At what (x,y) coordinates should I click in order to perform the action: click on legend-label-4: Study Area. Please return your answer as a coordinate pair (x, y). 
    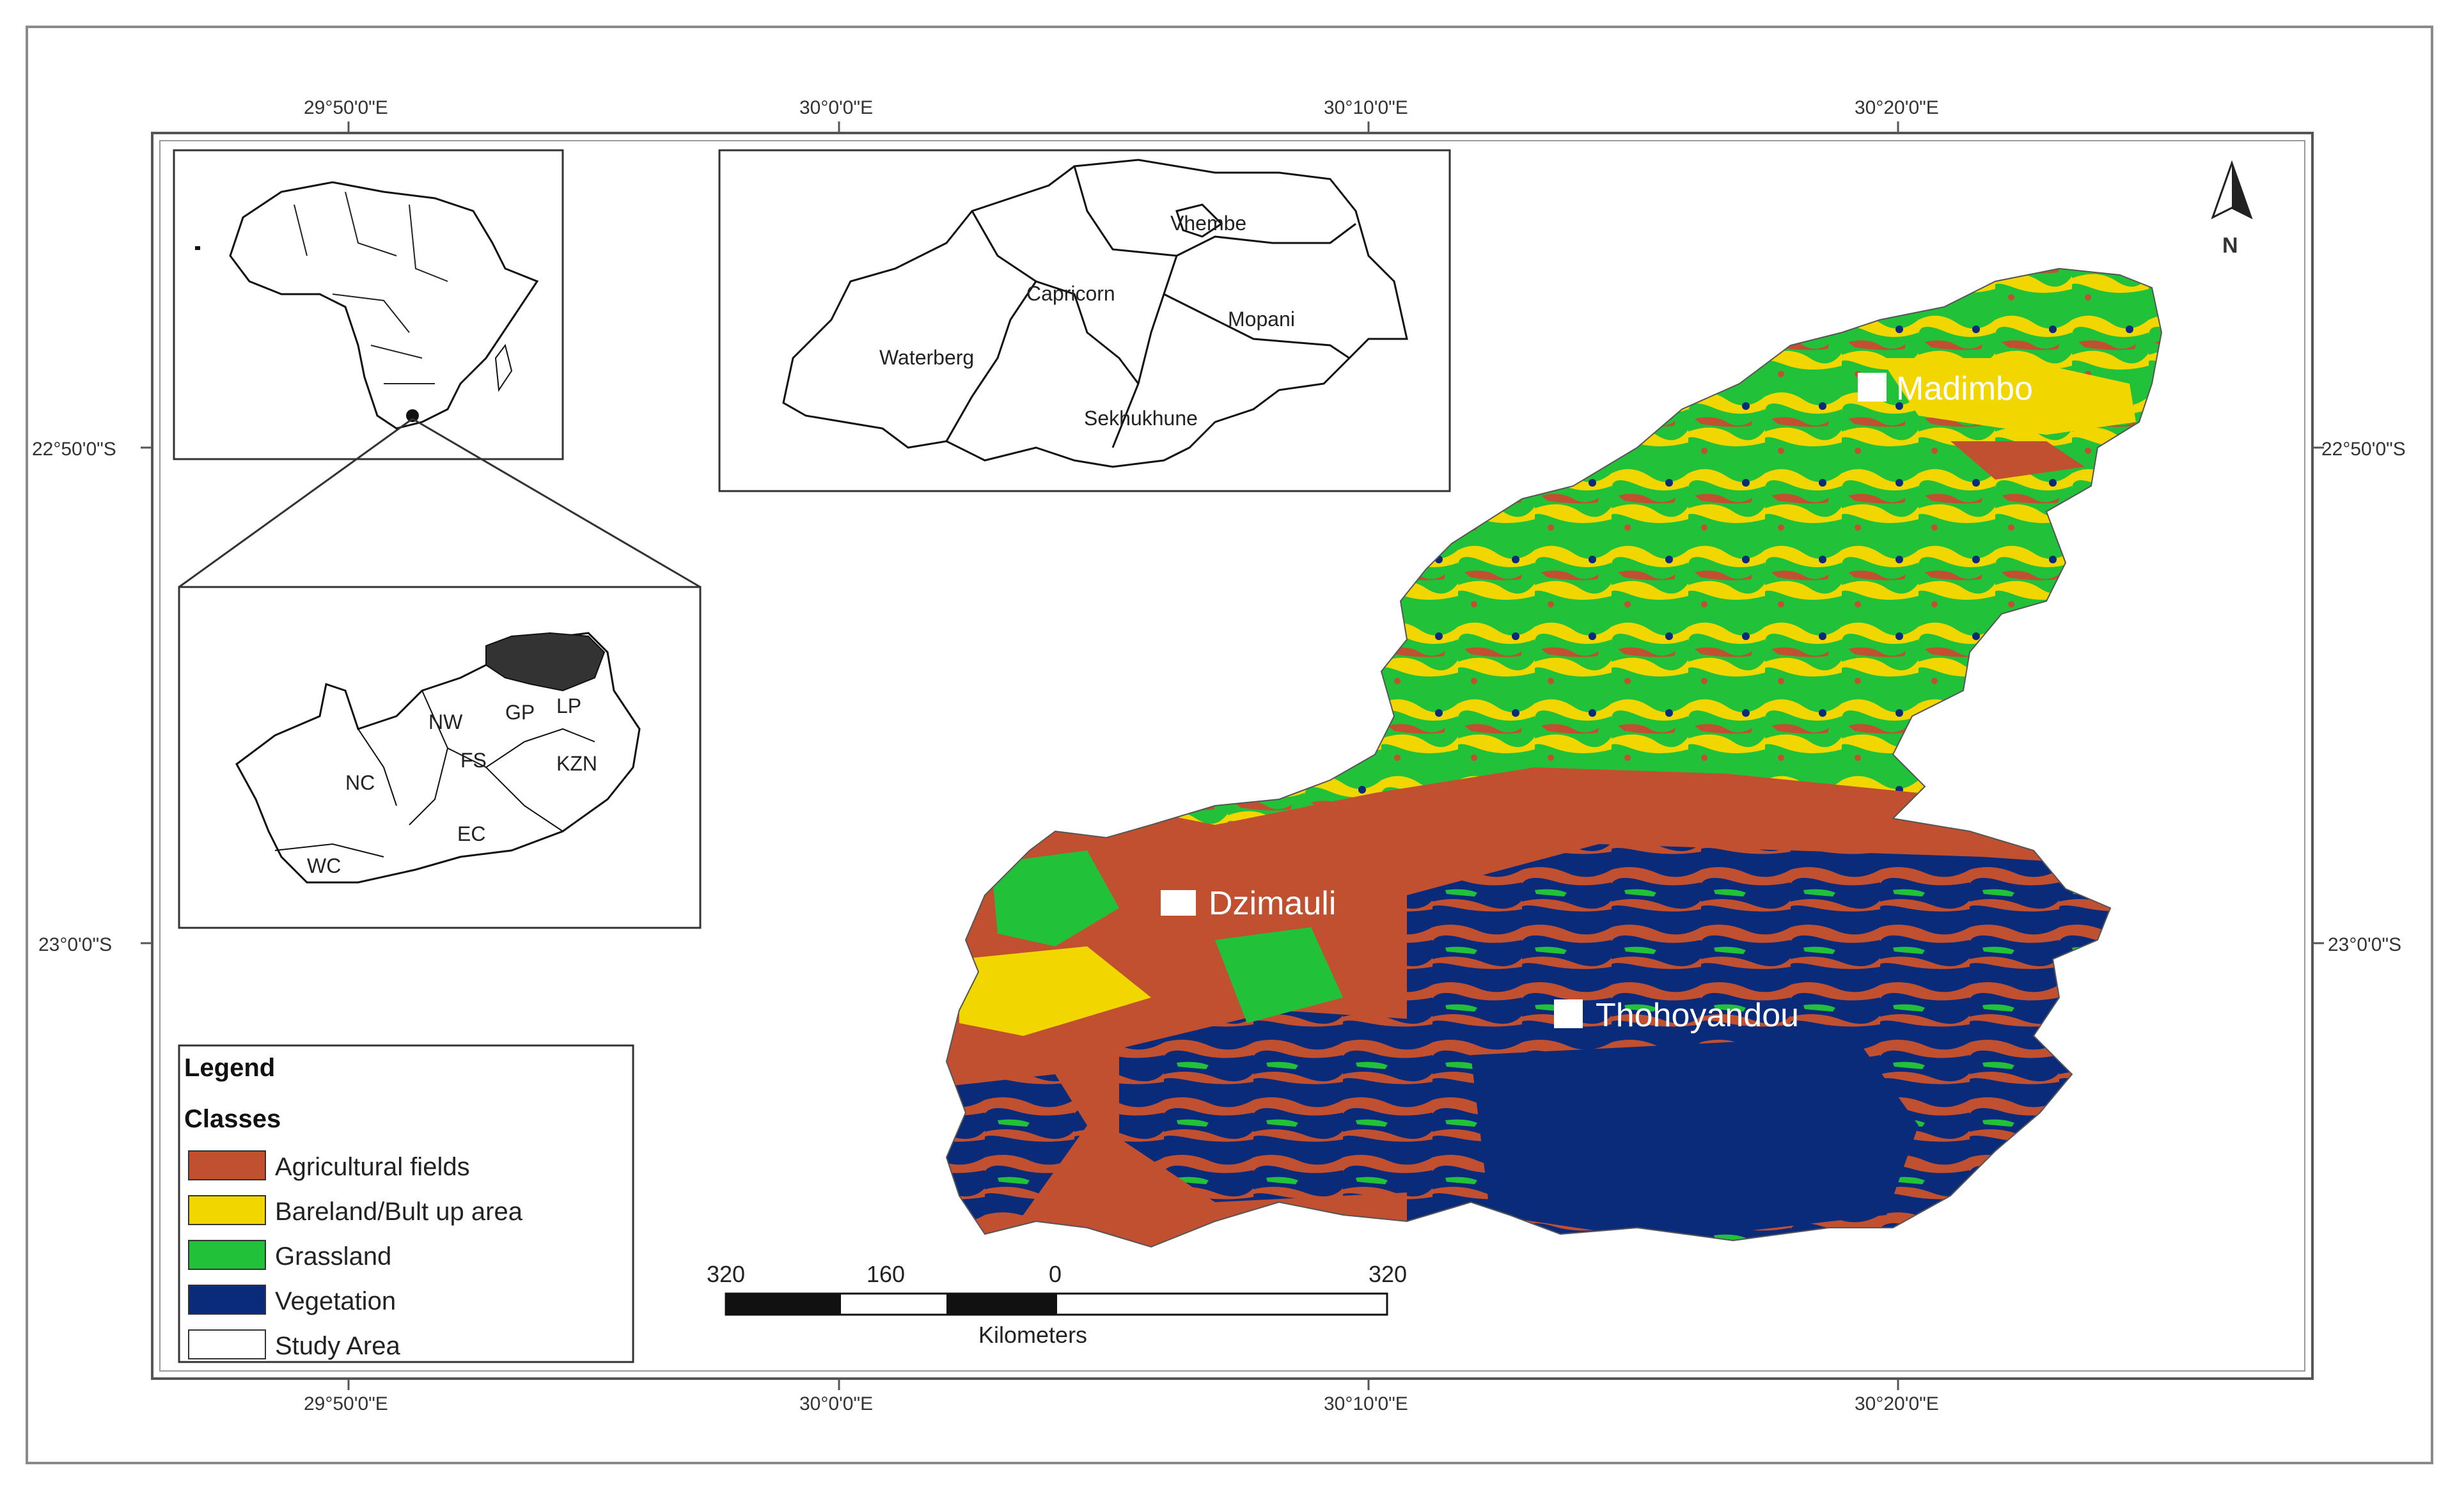
    Looking at the image, I should click on (337, 1346).